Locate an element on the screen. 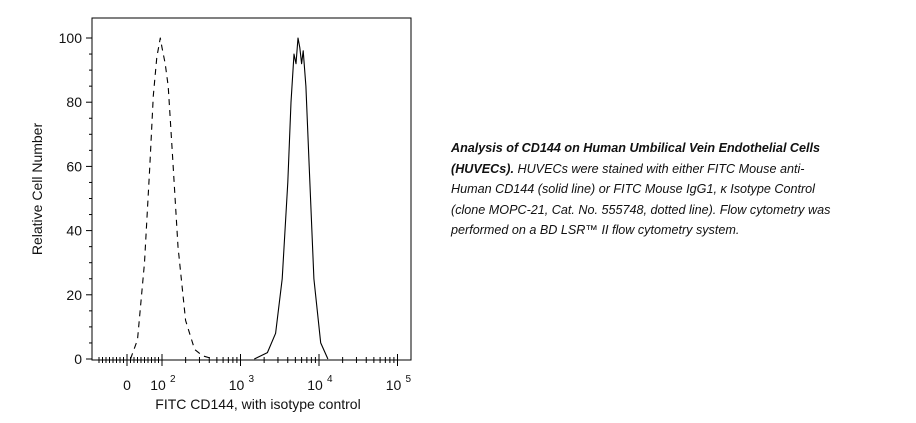 The image size is (916, 423). x-tick-exponent: 3 is located at coordinates (252, 379).